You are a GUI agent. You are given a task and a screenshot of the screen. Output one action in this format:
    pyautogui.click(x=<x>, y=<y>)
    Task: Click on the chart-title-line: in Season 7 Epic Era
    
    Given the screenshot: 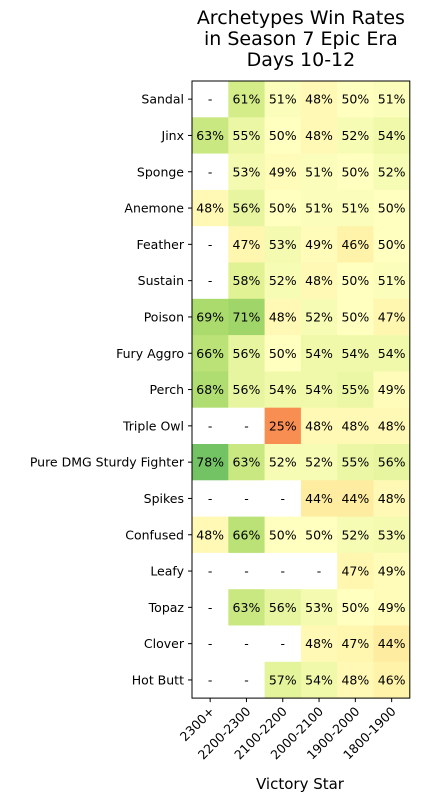 What is the action you would take?
    pyautogui.click(x=301, y=39)
    